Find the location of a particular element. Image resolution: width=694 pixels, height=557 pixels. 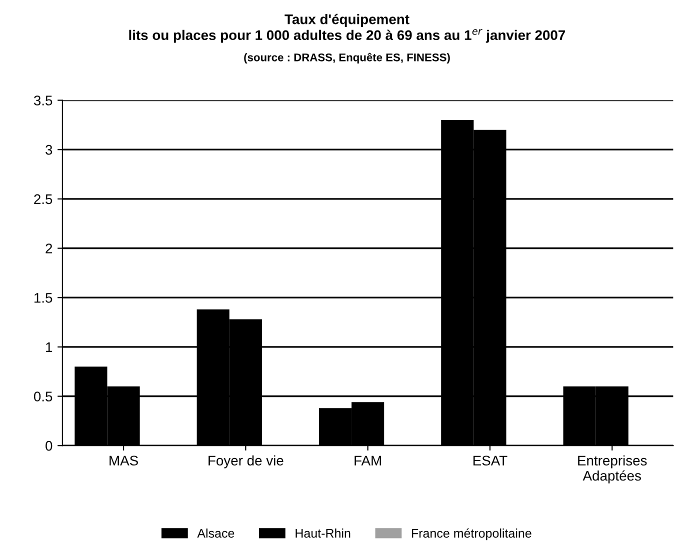

x-tick-label: MAS is located at coordinates (124, 461).